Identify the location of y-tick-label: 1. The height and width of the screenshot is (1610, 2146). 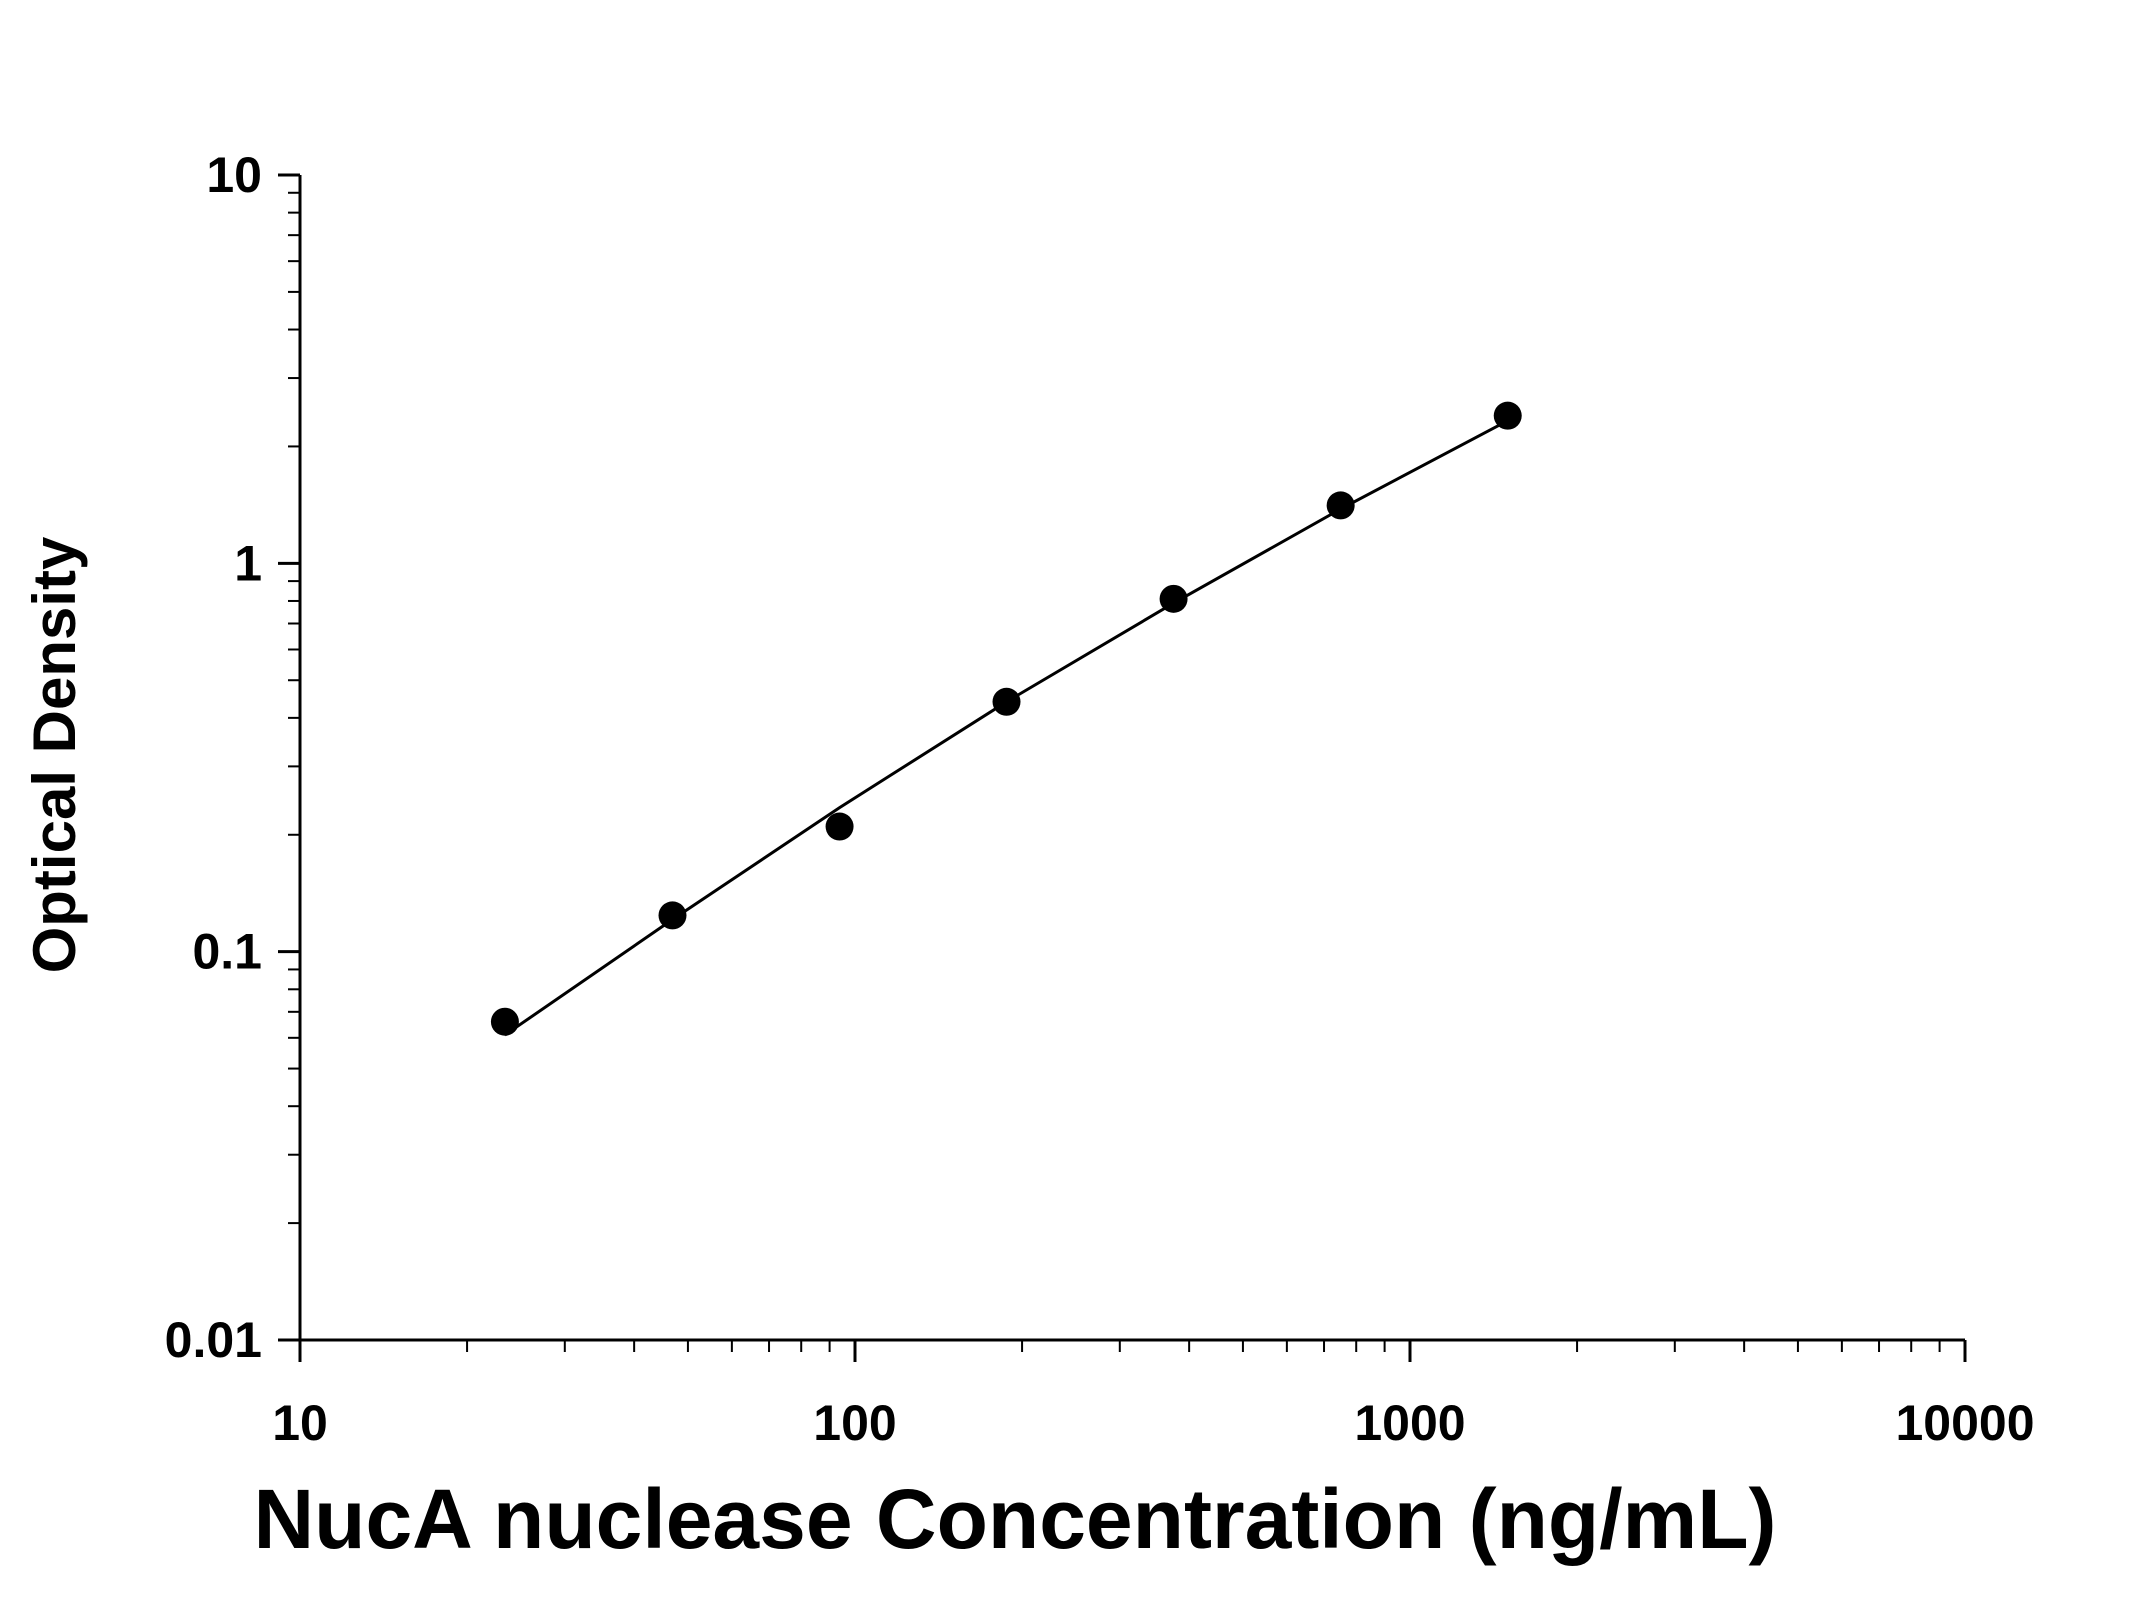
(248, 563).